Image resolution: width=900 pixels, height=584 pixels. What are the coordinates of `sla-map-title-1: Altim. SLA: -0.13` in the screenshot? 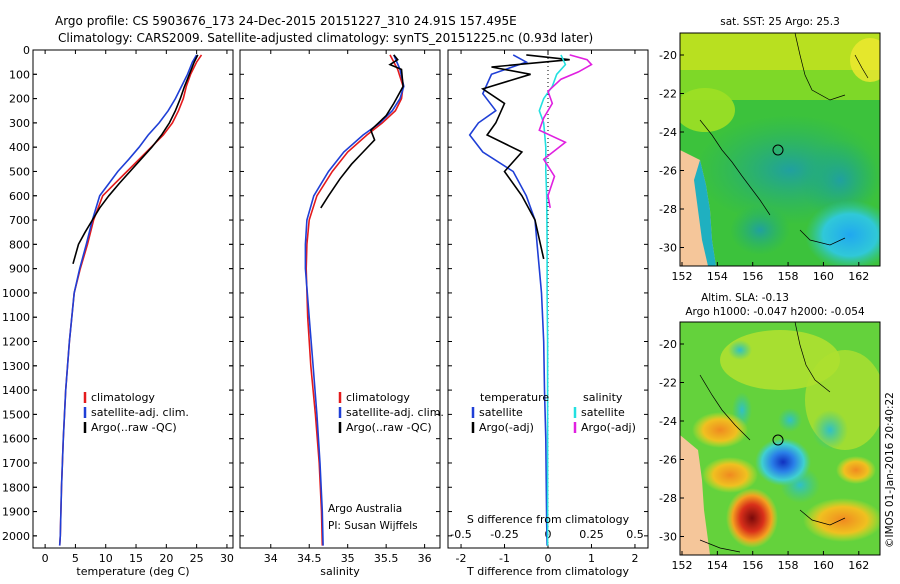 It's located at (745, 298).